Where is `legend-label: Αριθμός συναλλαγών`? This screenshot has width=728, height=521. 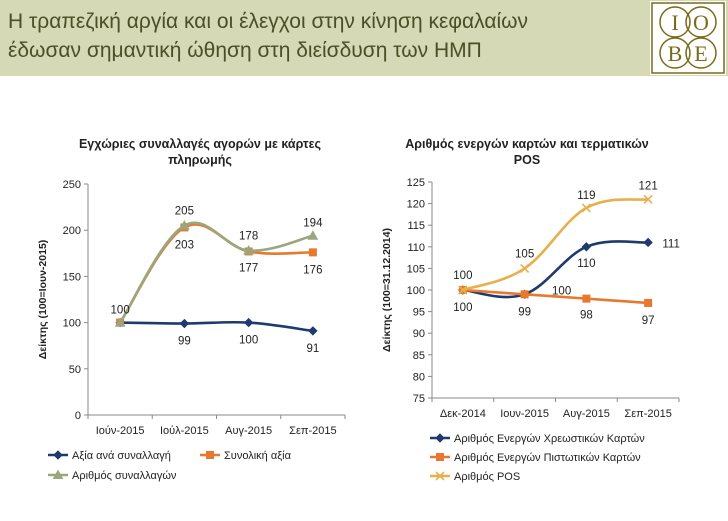
legend-label: Αριθμός συναλλαγών is located at coordinates (124, 476).